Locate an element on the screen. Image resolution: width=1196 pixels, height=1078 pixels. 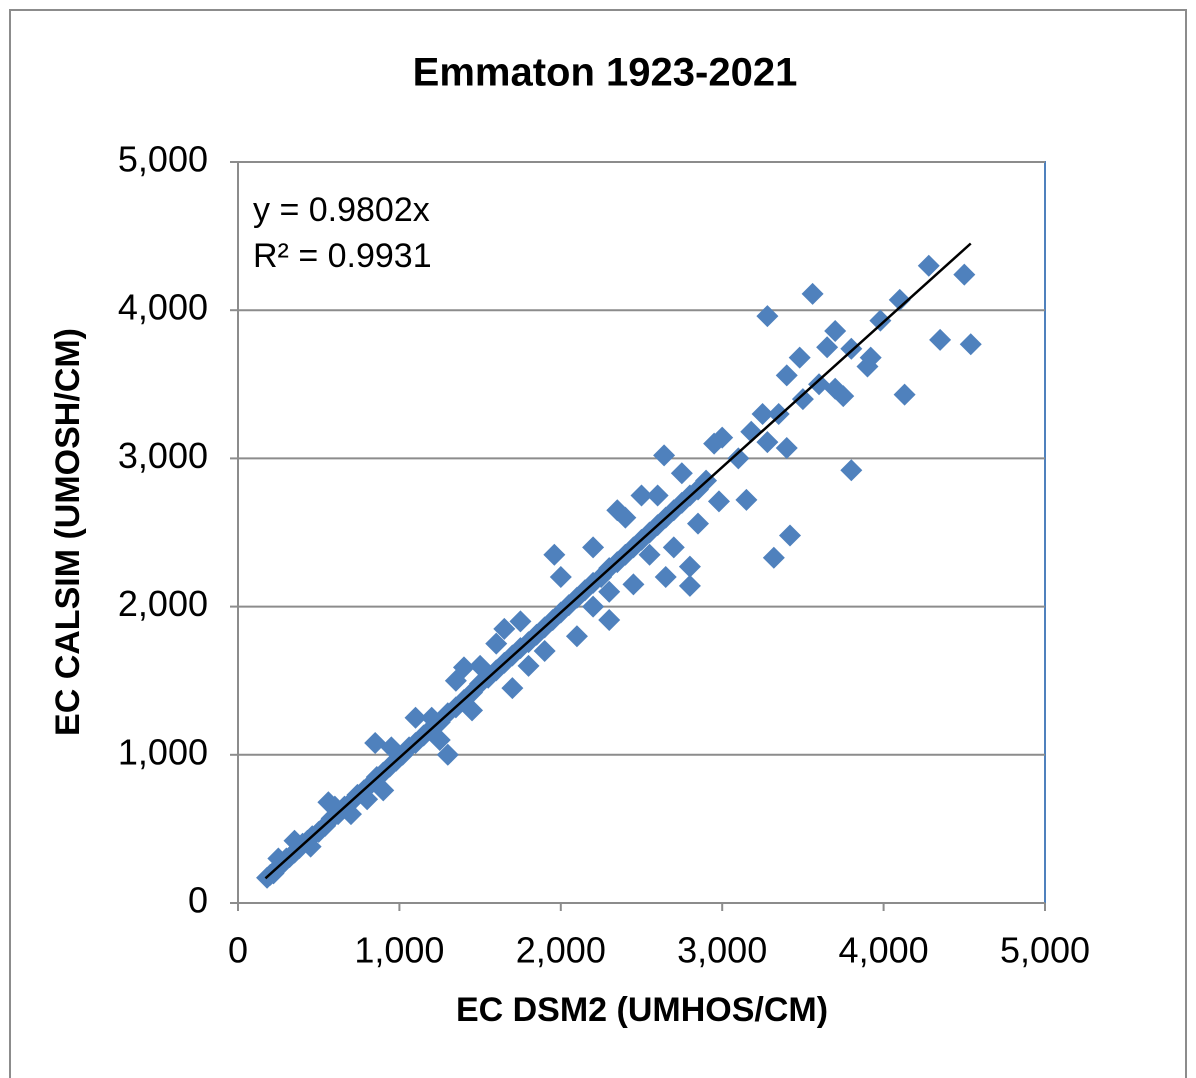
x-tick-label: 1,000 is located at coordinates (399, 950).